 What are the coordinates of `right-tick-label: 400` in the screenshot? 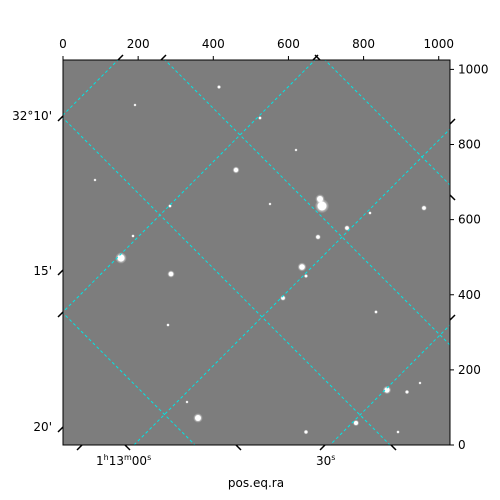 It's located at (469, 295).